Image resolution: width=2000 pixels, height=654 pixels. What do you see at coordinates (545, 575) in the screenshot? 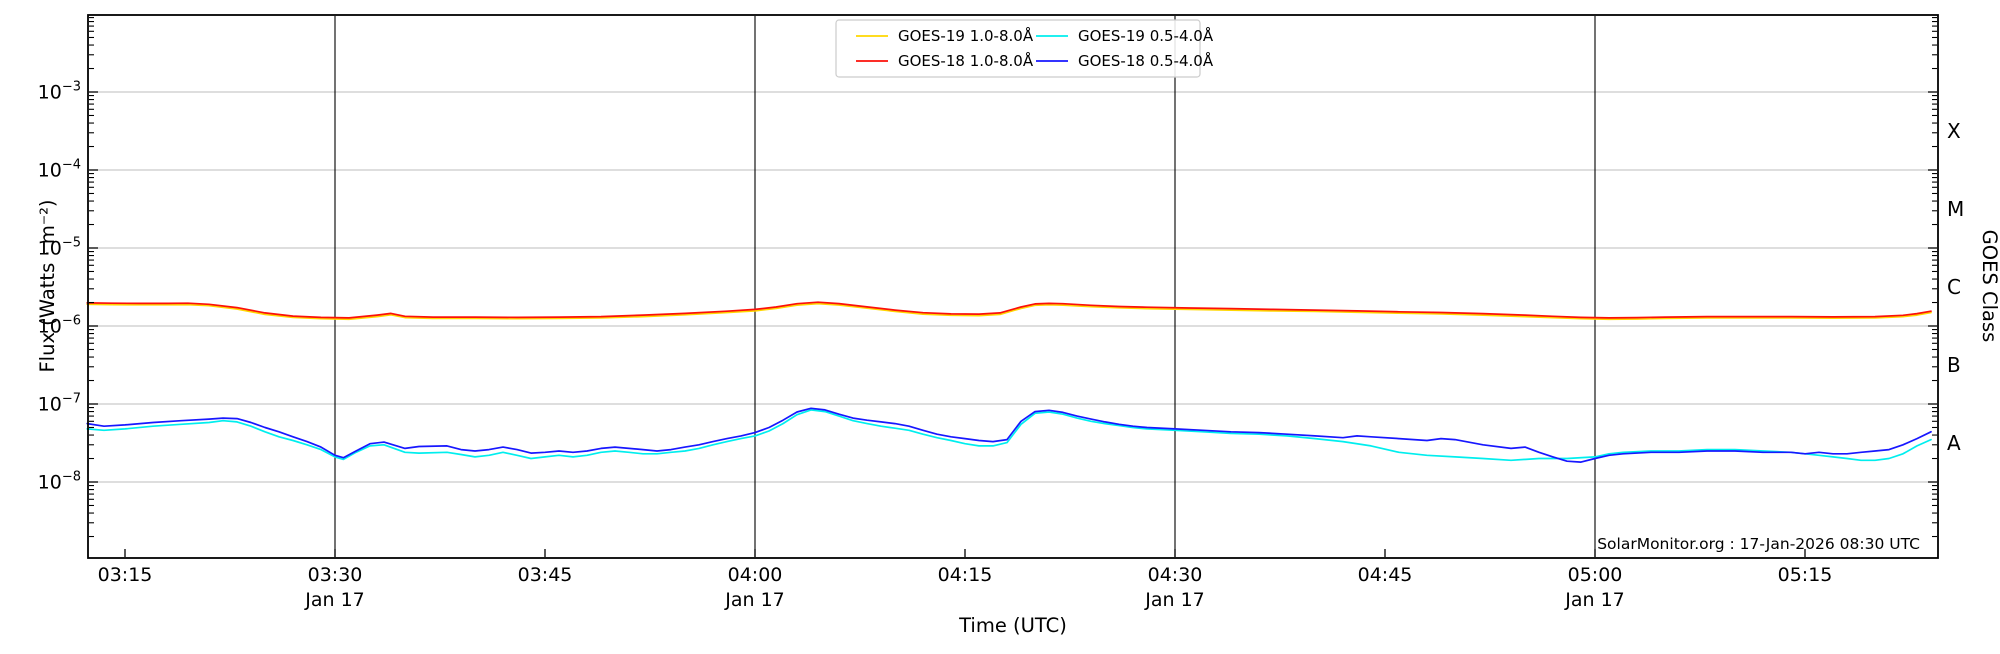
I see `x-tick-label: 03:45` at bounding box center [545, 575].